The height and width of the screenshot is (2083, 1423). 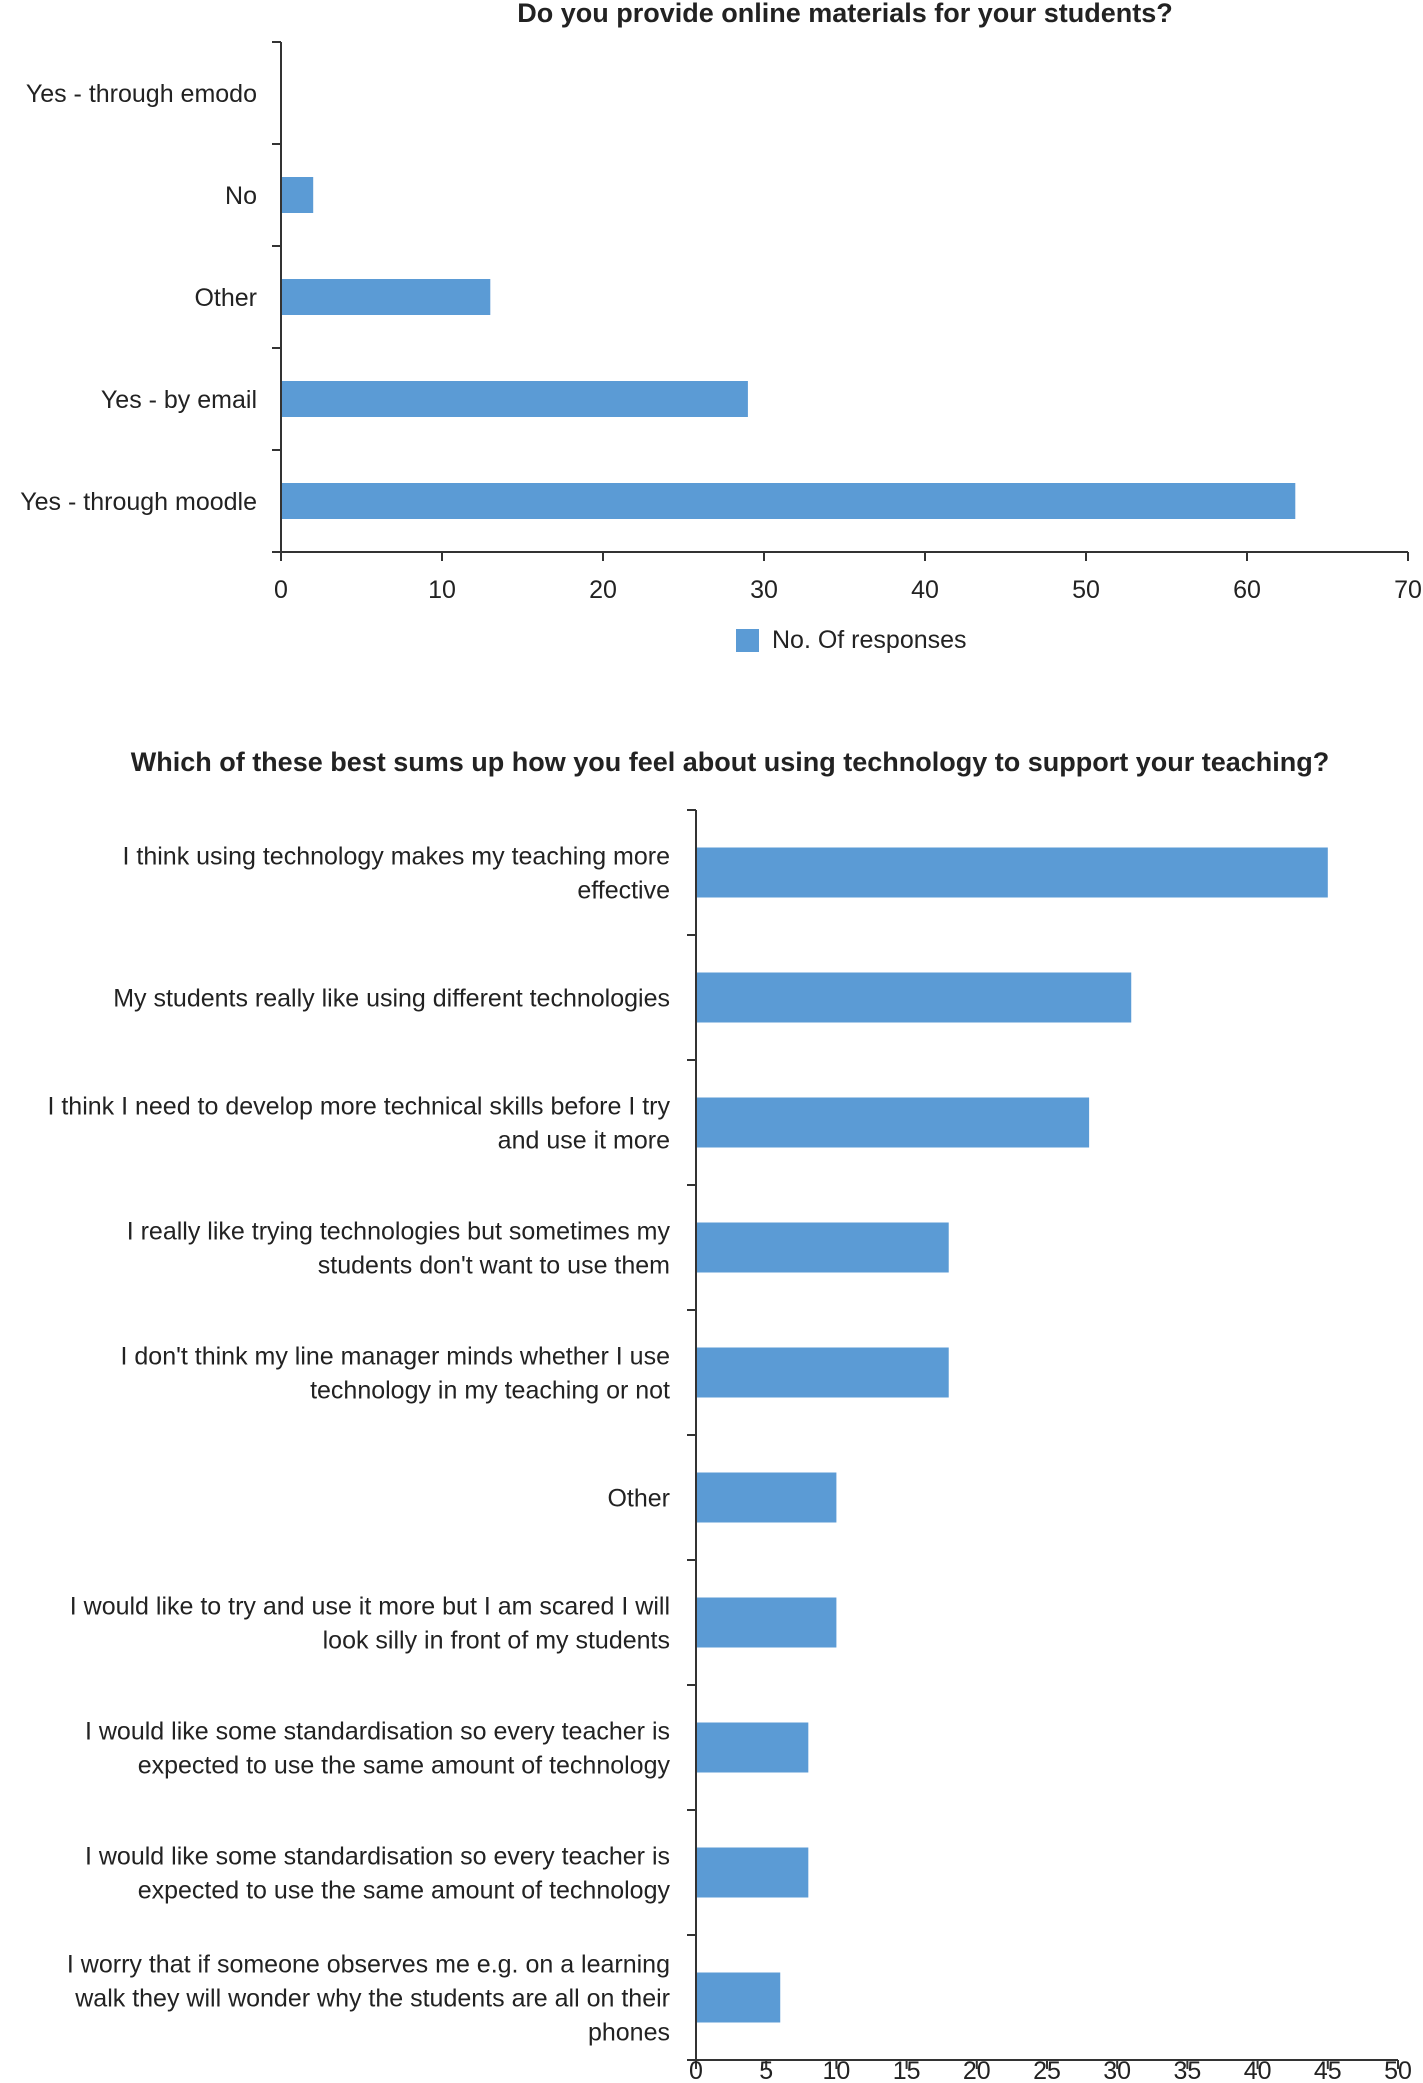 I want to click on x-tick-label: 25, so click(x=1047, y=2070).